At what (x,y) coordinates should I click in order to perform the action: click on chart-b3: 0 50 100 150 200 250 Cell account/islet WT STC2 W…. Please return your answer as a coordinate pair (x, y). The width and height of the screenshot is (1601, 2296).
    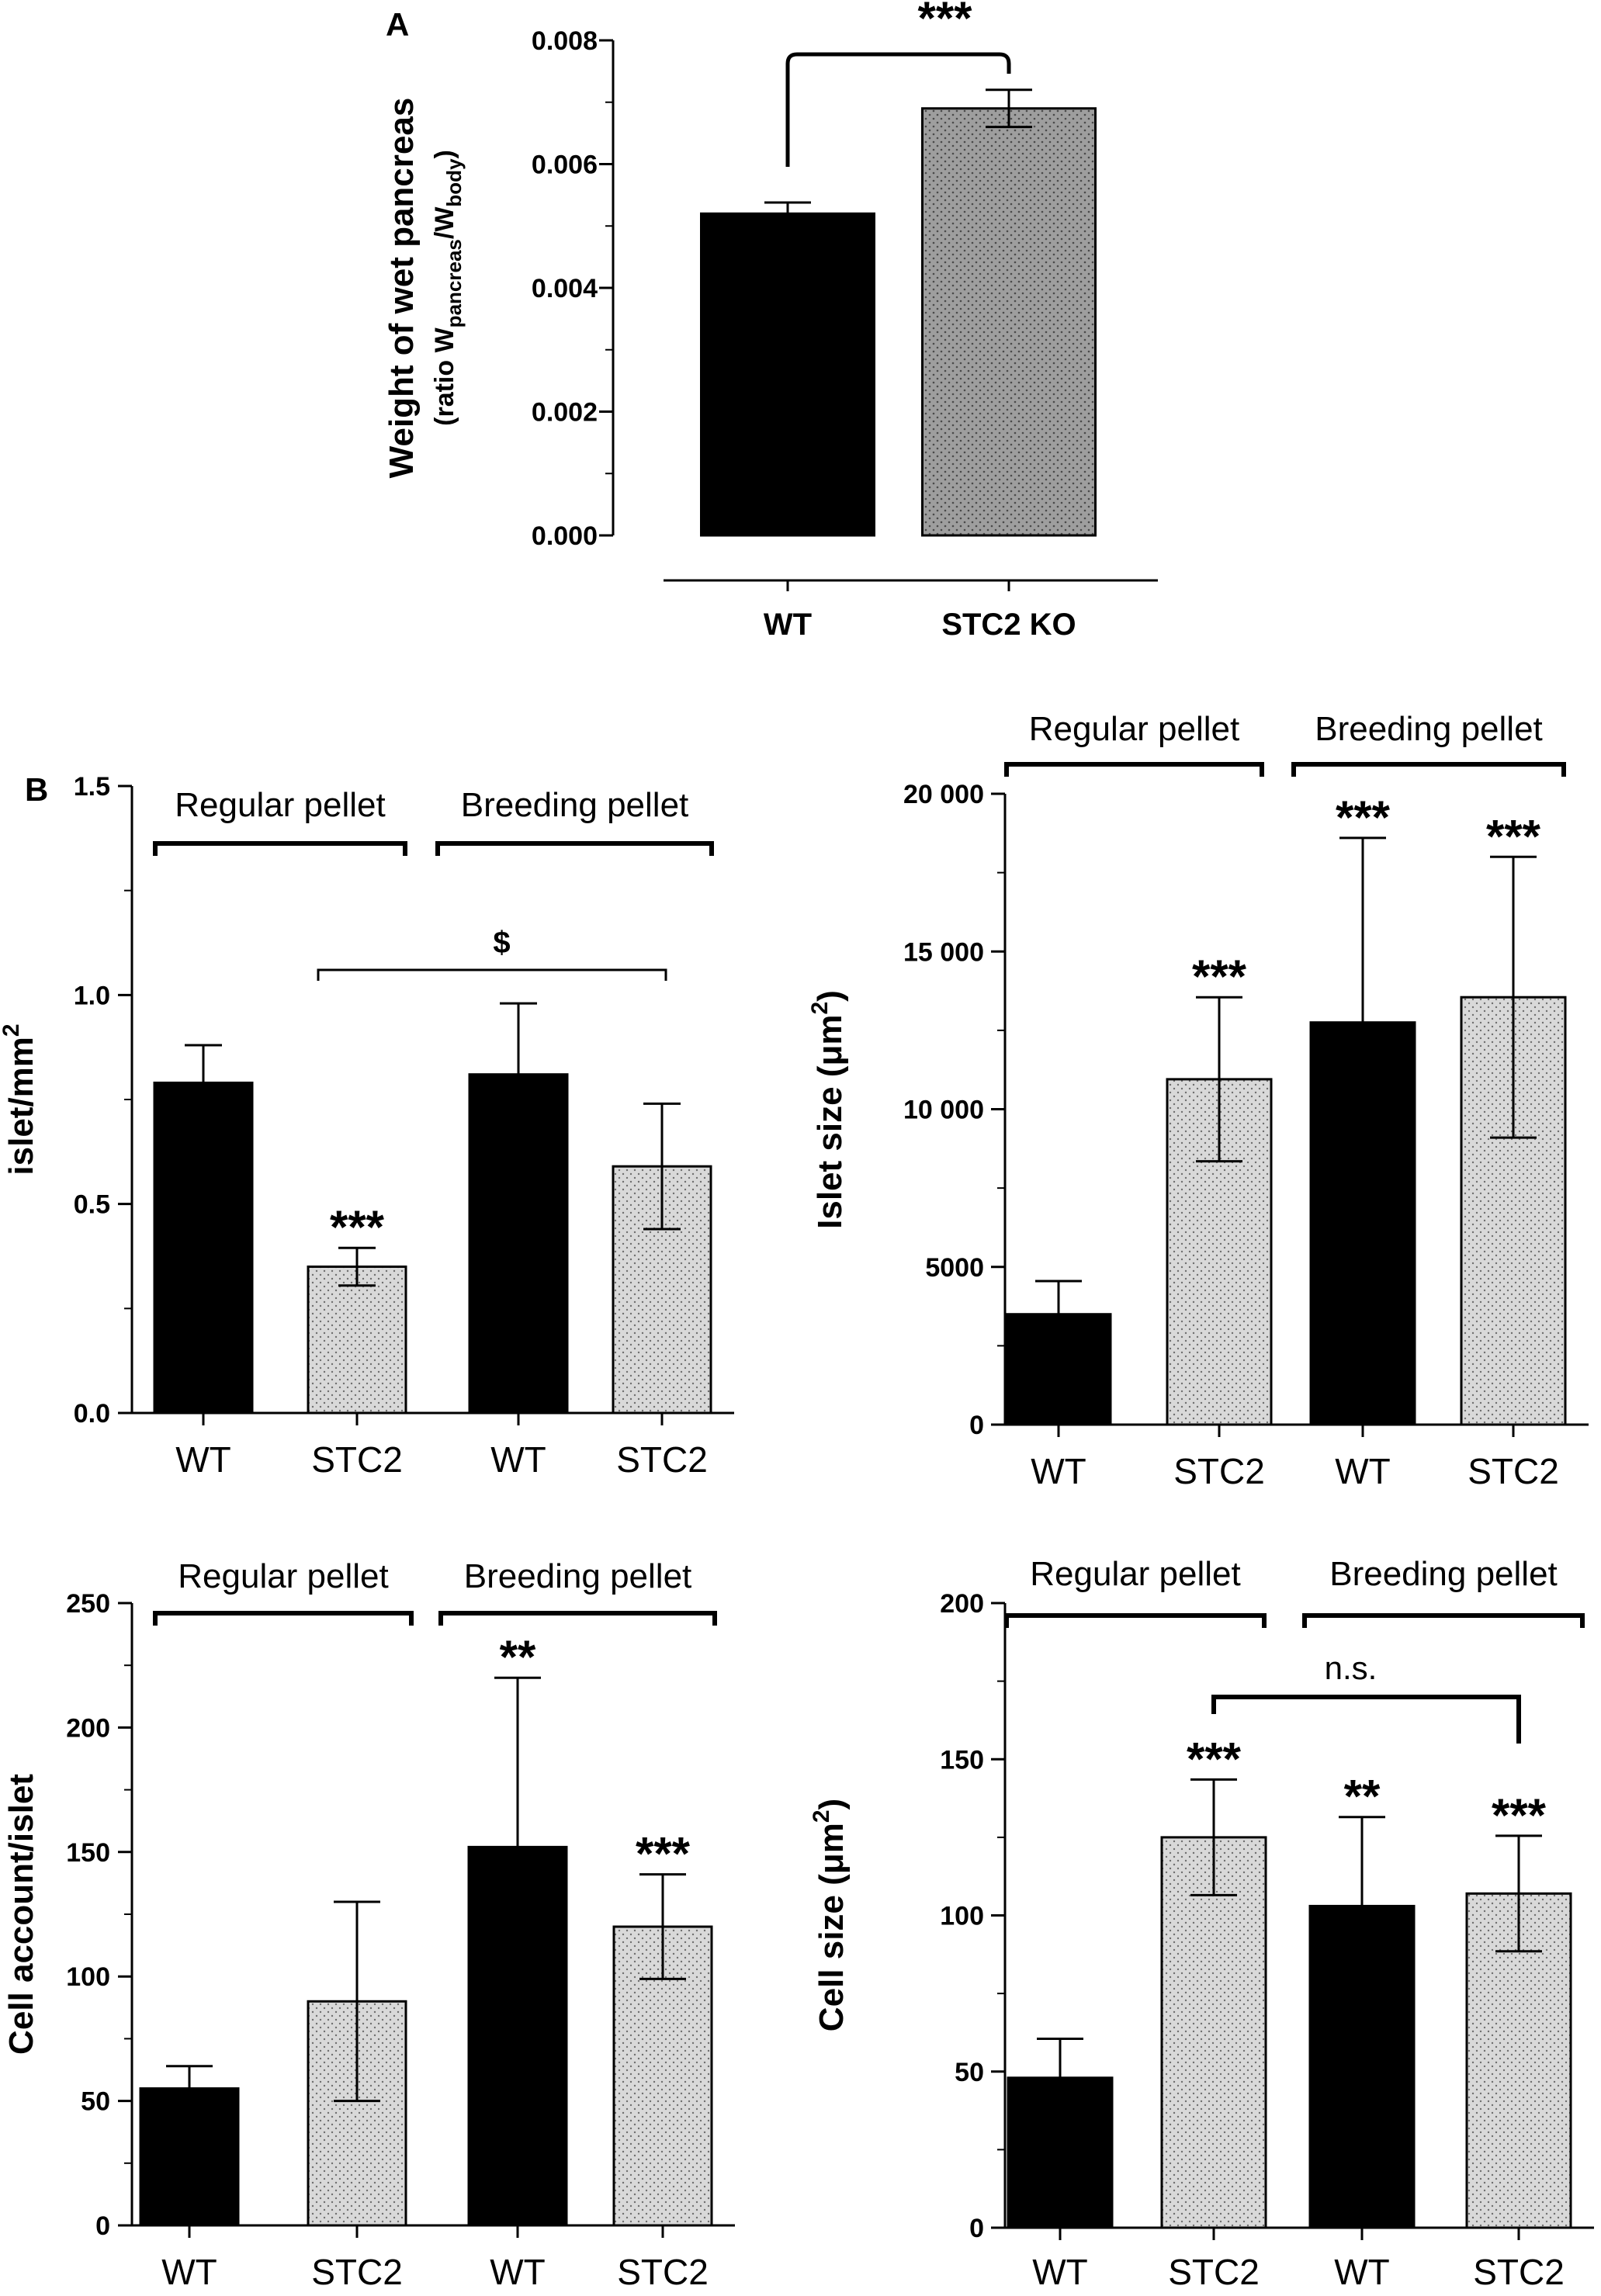
    Looking at the image, I should click on (368, 1924).